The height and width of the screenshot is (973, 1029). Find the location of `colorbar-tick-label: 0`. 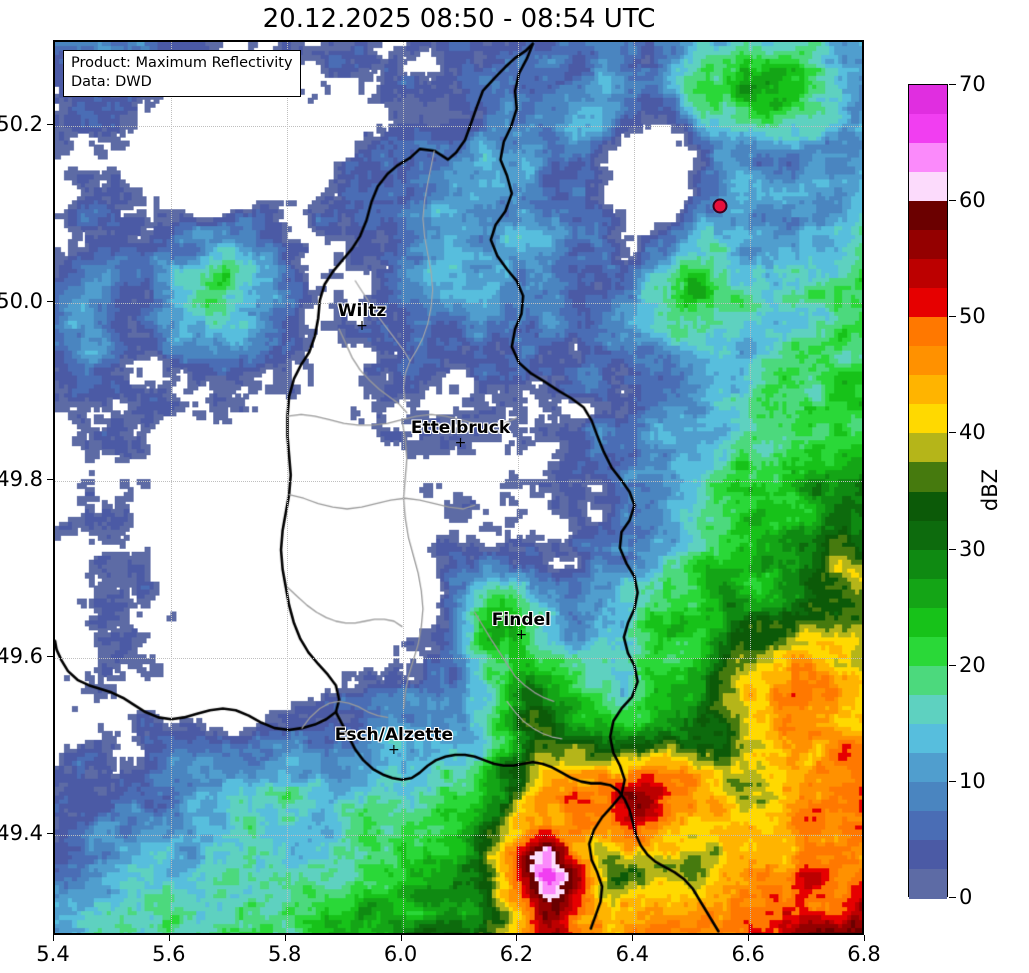

colorbar-tick-label: 0 is located at coordinates (966, 897).